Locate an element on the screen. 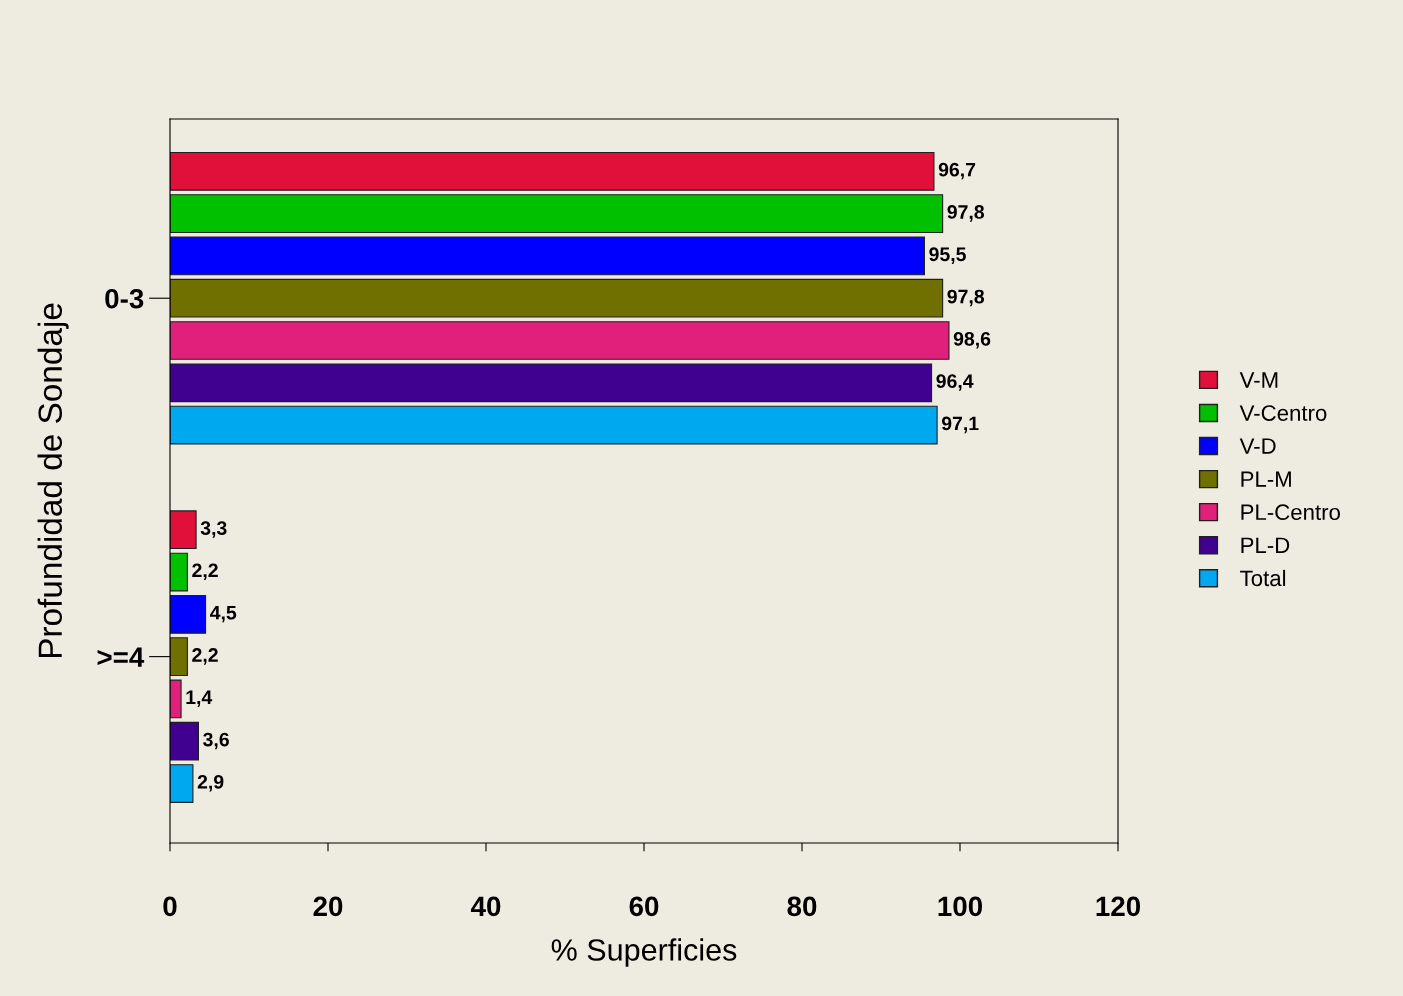 The height and width of the screenshot is (996, 1403). x-tick-label: 40 is located at coordinates (485, 906).